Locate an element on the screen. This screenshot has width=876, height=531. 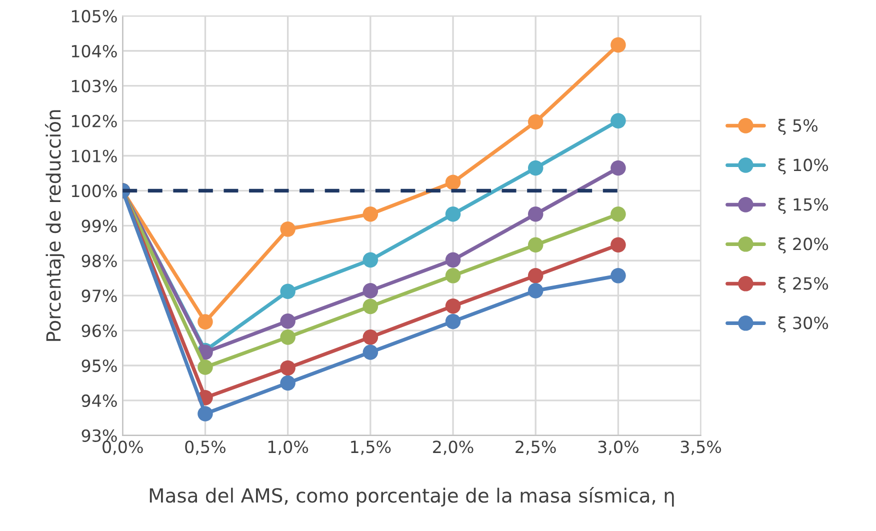
y-tick-label: 99% is located at coordinates (99, 226).